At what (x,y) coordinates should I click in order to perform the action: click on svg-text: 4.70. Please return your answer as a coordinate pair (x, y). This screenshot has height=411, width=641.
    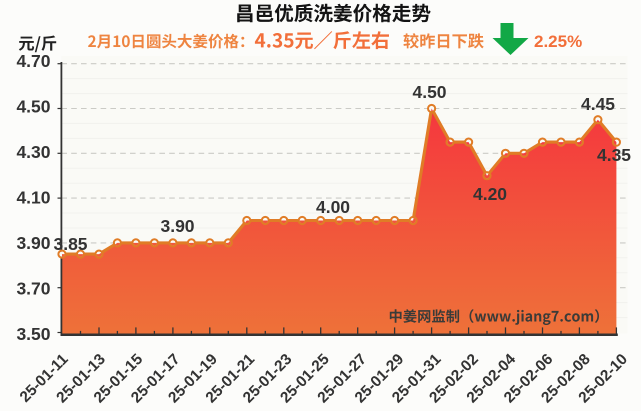
    Looking at the image, I should click on (33, 61).